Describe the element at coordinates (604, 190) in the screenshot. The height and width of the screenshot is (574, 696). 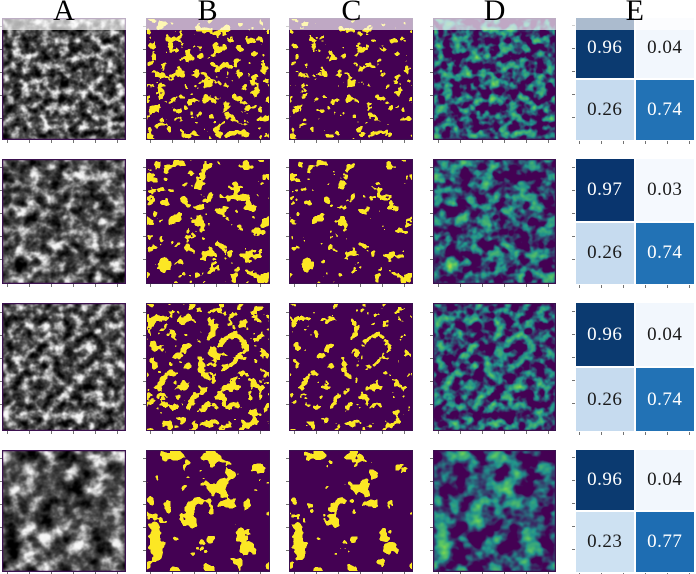
I see `confusion-matrix-cell: 0.97` at that location.